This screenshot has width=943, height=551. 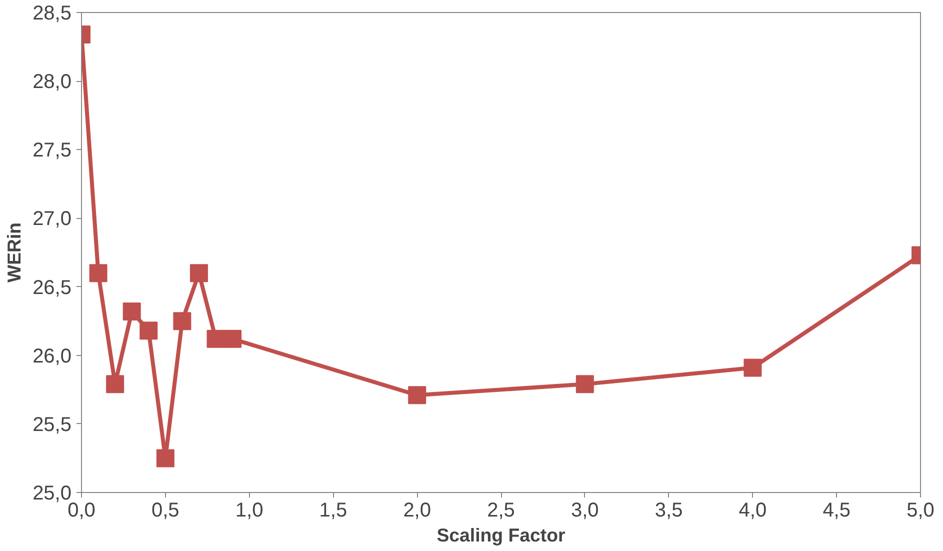 What do you see at coordinates (52, 151) in the screenshot?
I see `y-tick-label: 27,5` at bounding box center [52, 151].